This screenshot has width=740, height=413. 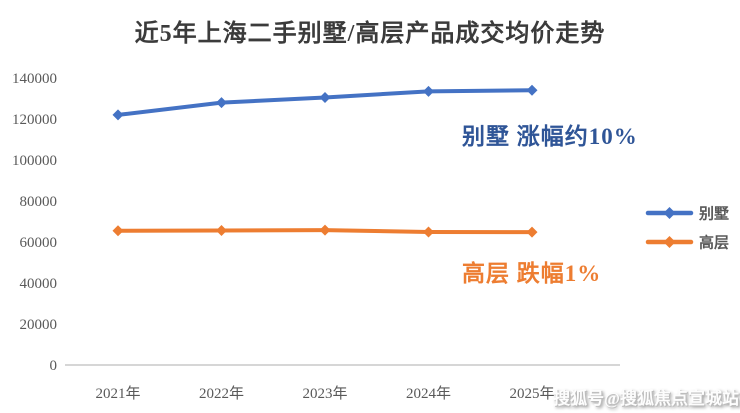 What do you see at coordinates (221, 393) in the screenshot?
I see `x-axis-tick-label: 2022年` at bounding box center [221, 393].